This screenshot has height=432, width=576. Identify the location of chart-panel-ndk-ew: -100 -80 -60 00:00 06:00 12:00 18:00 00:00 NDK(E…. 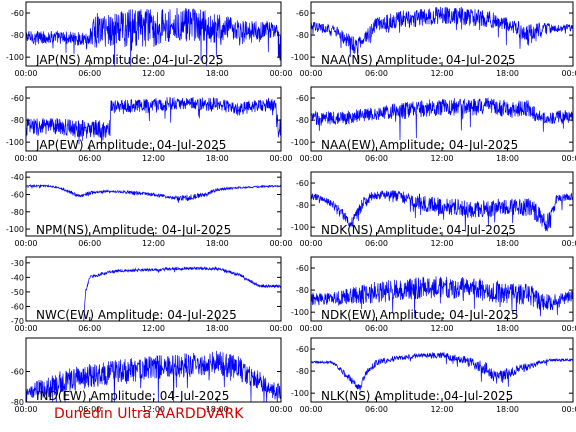
(433, 294).